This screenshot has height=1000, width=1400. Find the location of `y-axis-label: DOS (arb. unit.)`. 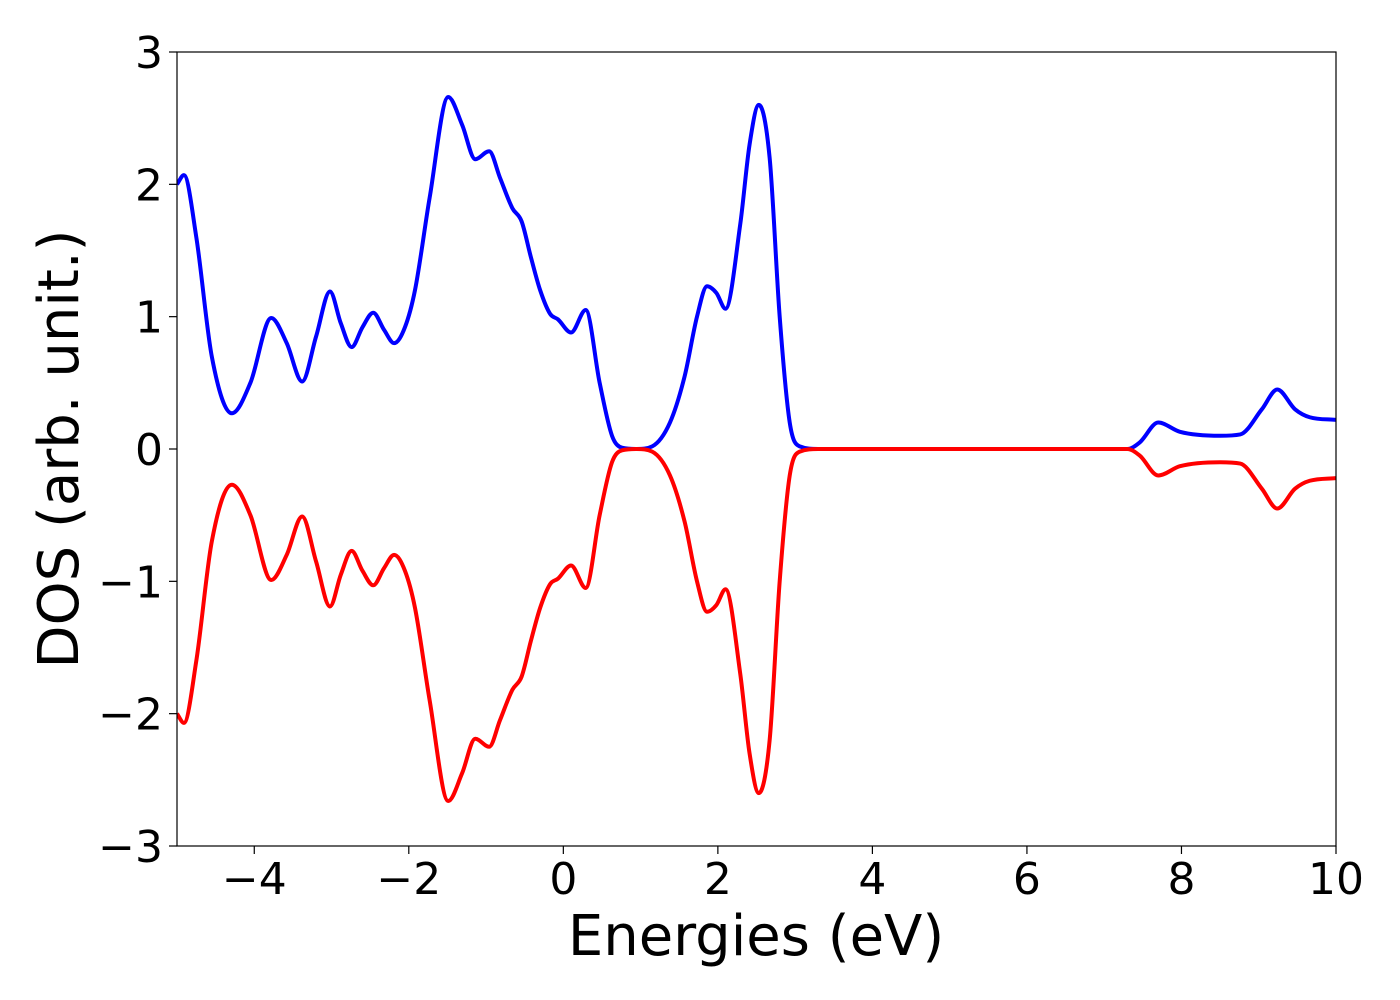

y-axis-label: DOS (arb. unit.) is located at coordinates (59, 448).